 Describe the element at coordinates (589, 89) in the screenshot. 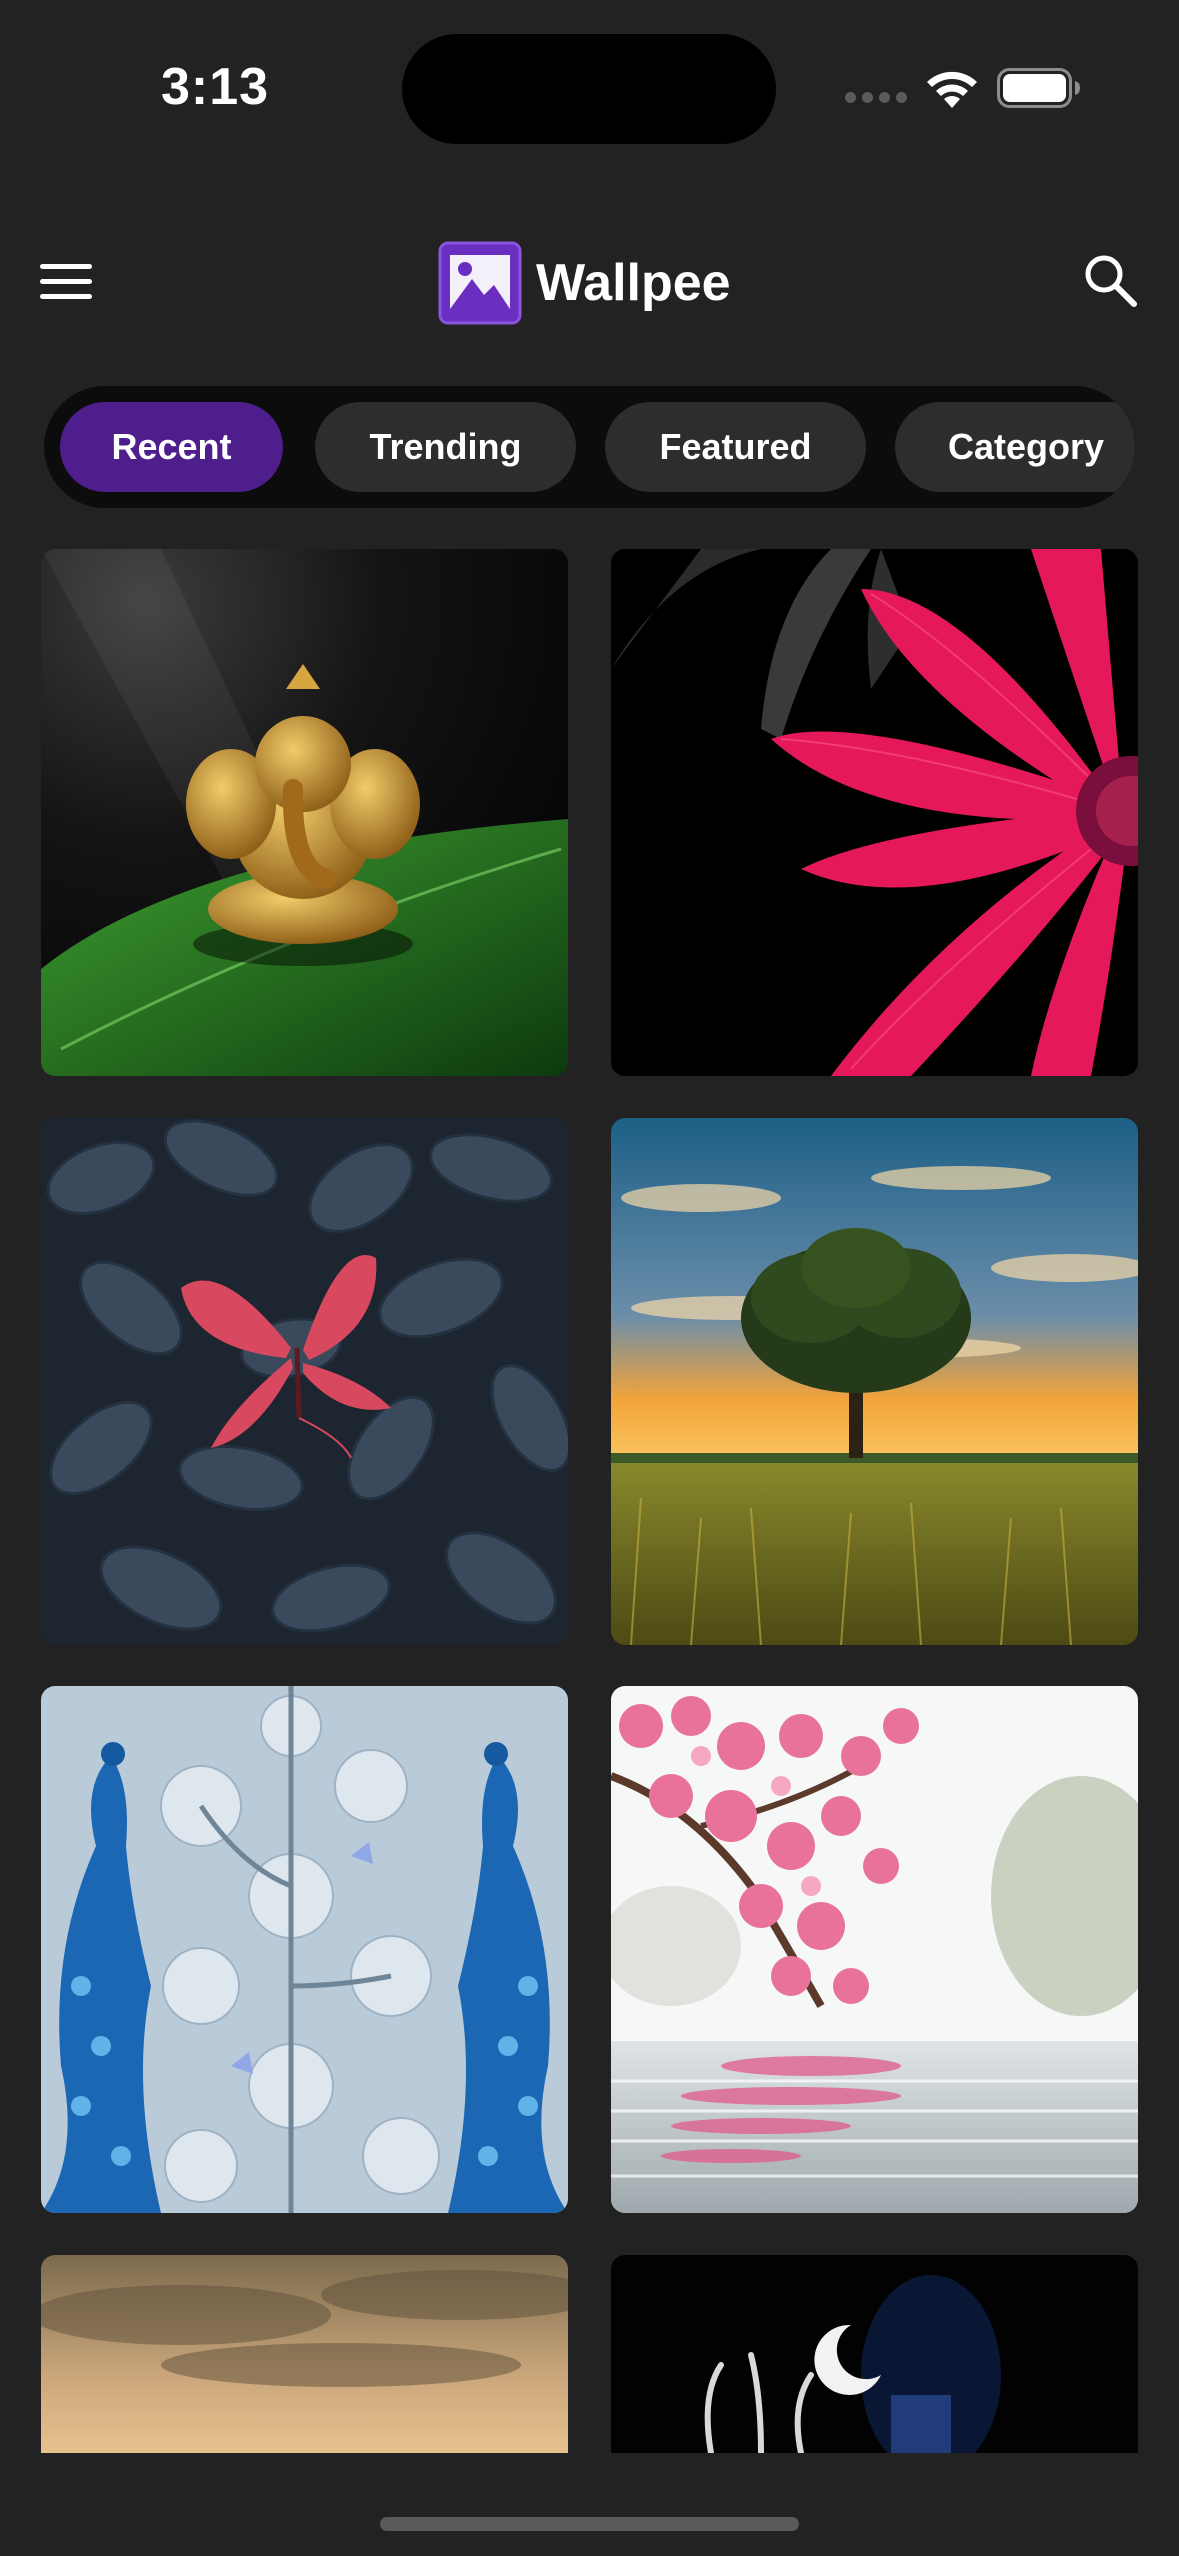

I see `dynamic-island` at that location.